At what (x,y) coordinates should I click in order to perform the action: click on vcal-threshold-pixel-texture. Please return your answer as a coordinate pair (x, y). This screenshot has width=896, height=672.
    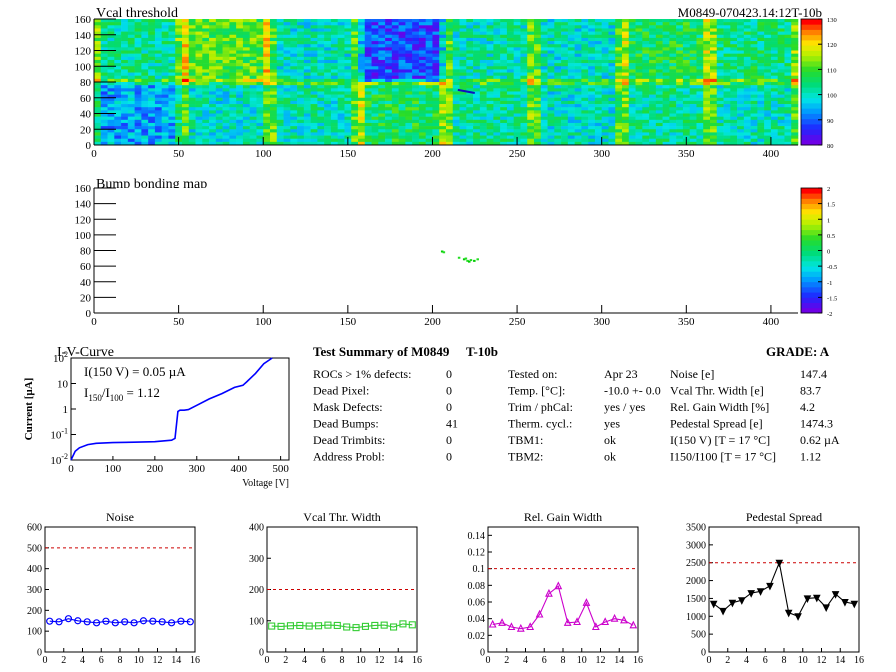
    Looking at the image, I should click on (446, 82).